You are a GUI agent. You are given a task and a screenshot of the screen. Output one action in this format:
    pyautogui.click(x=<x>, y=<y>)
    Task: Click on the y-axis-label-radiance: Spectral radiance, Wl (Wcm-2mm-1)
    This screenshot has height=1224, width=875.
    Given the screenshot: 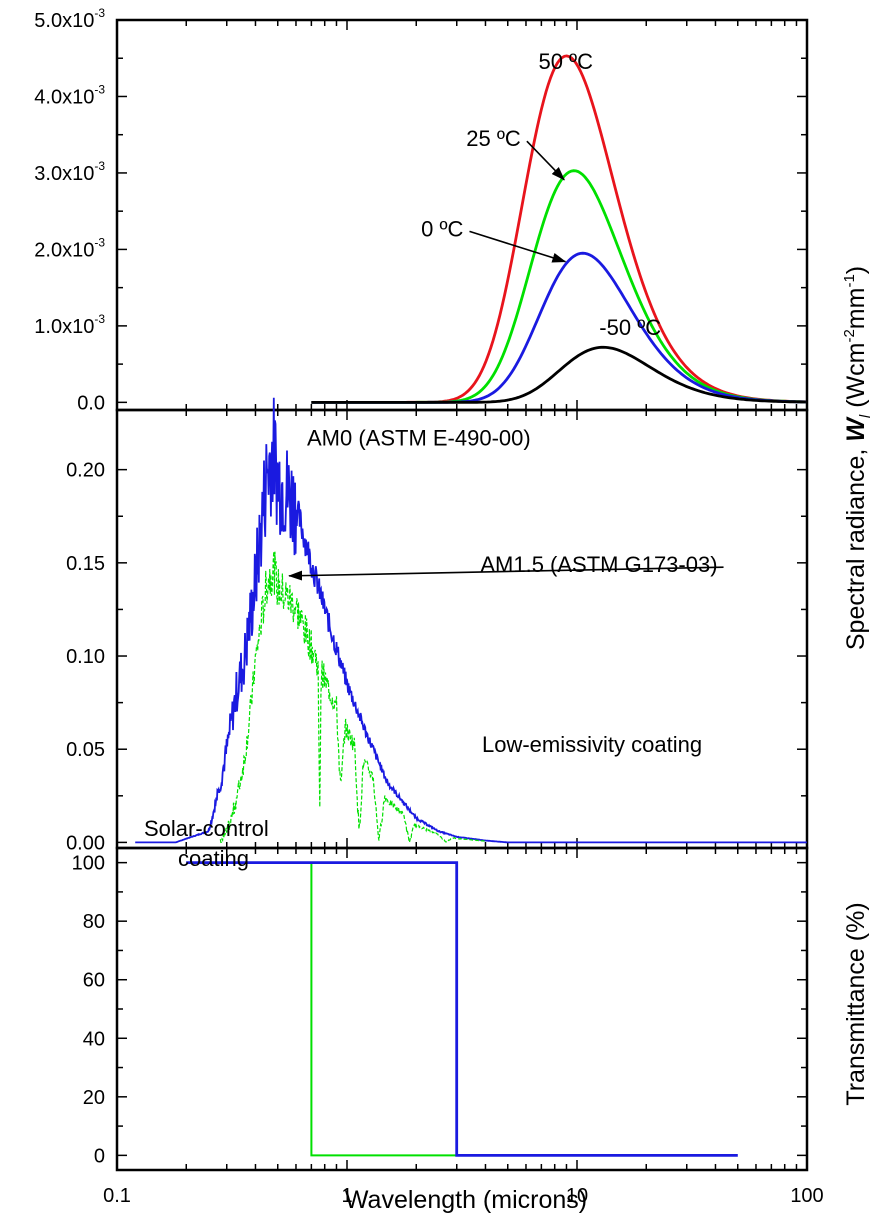 What is the action you would take?
    pyautogui.click(x=857, y=458)
    